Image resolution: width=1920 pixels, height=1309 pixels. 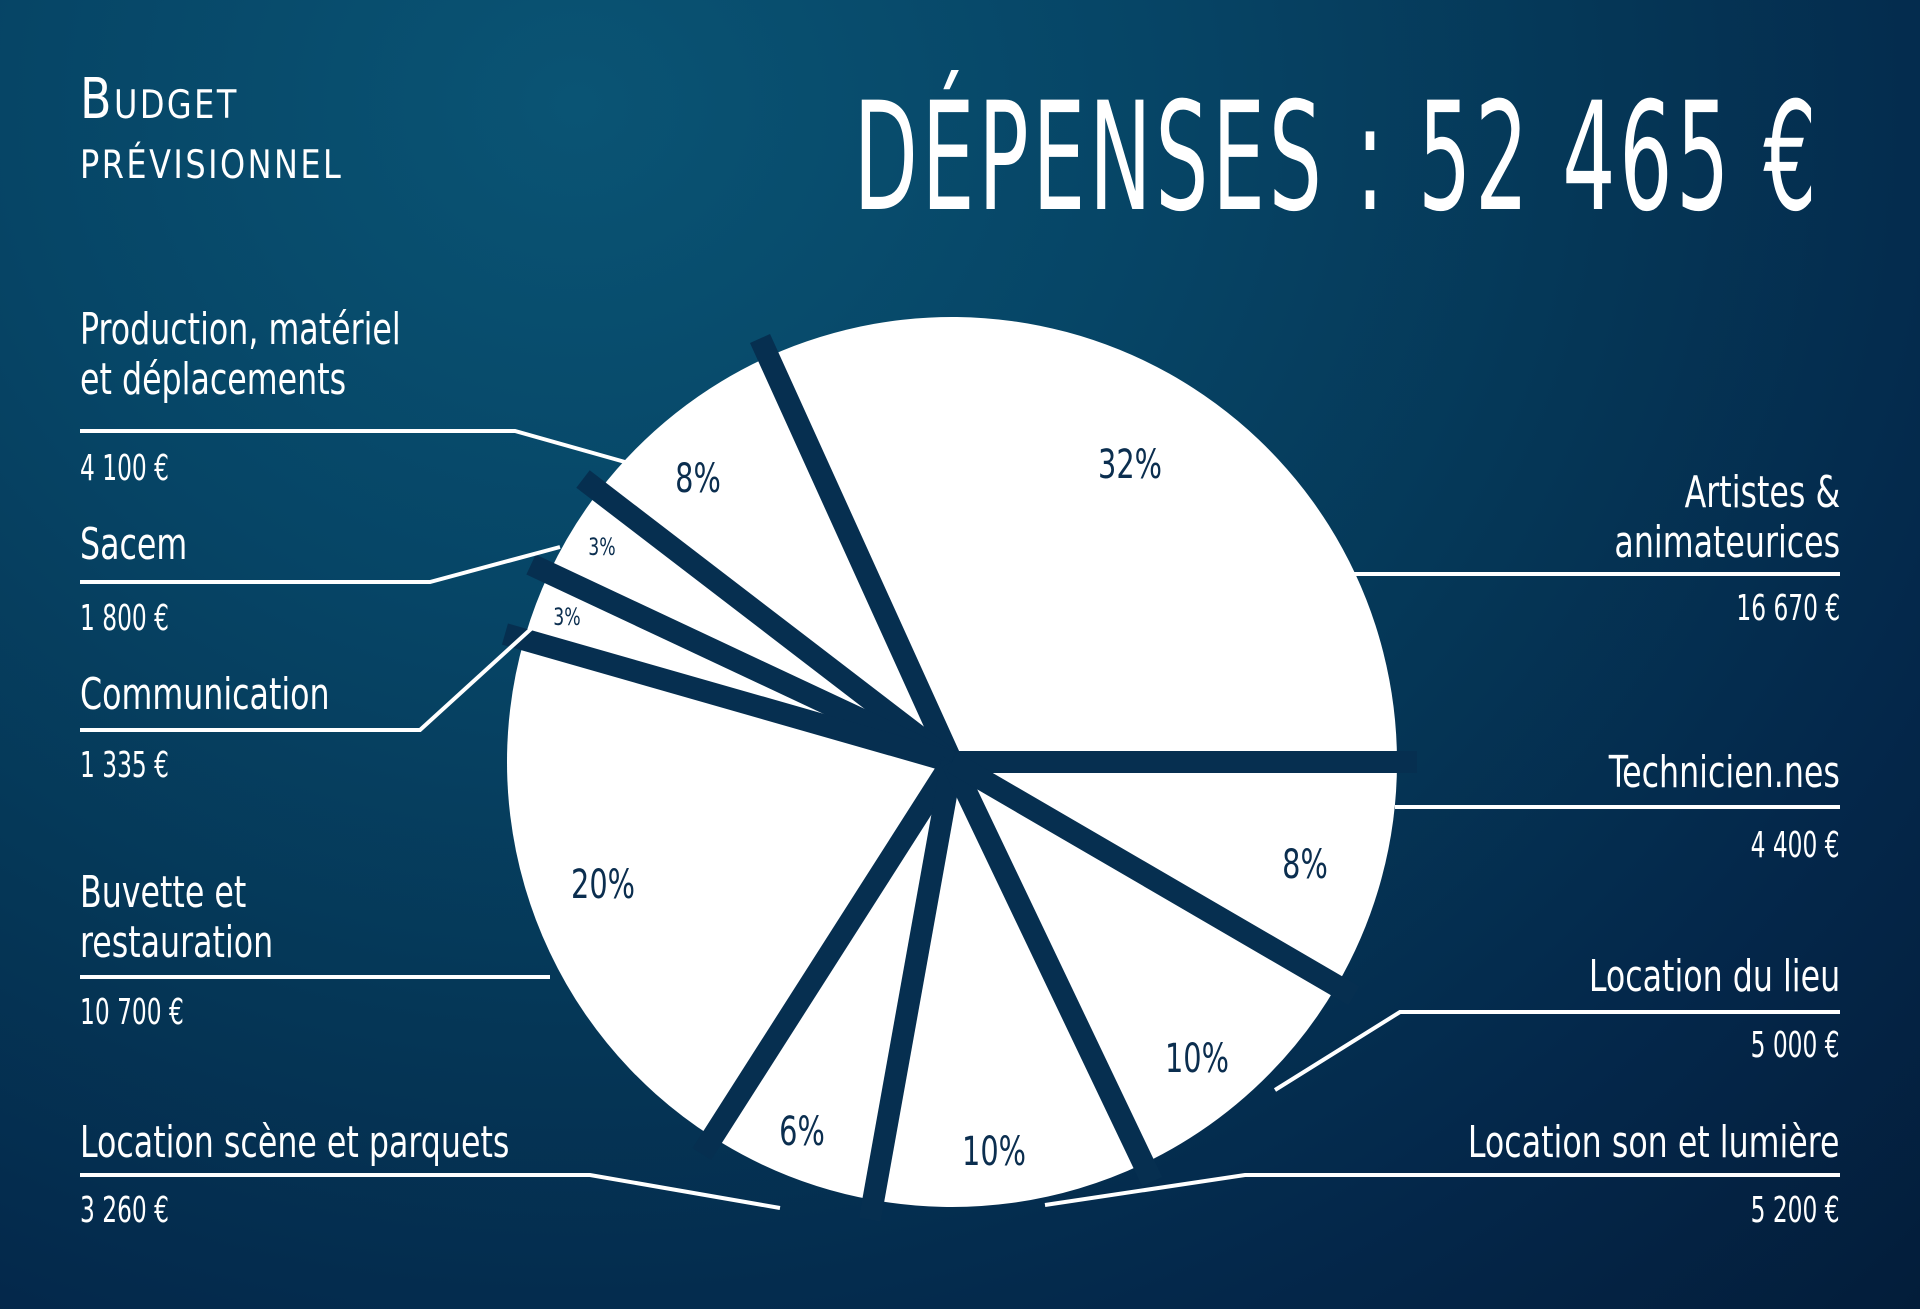 What do you see at coordinates (1336, 158) in the screenshot?
I see `chart-title: DÉPENSES : 52 465 €` at bounding box center [1336, 158].